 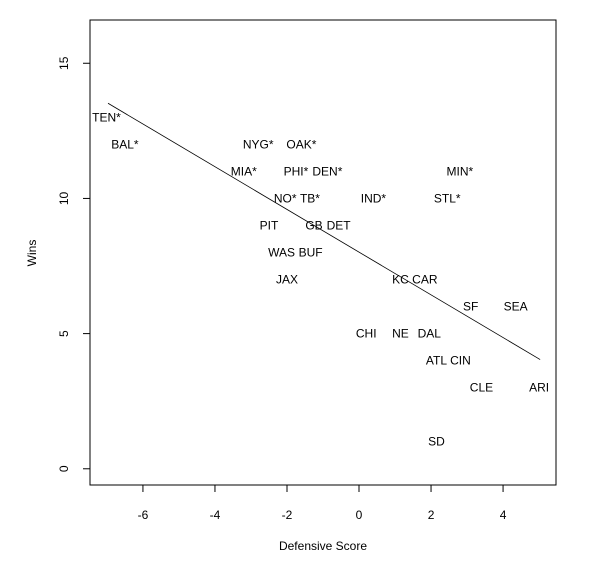 I want to click on point-label: KC, so click(x=400, y=280).